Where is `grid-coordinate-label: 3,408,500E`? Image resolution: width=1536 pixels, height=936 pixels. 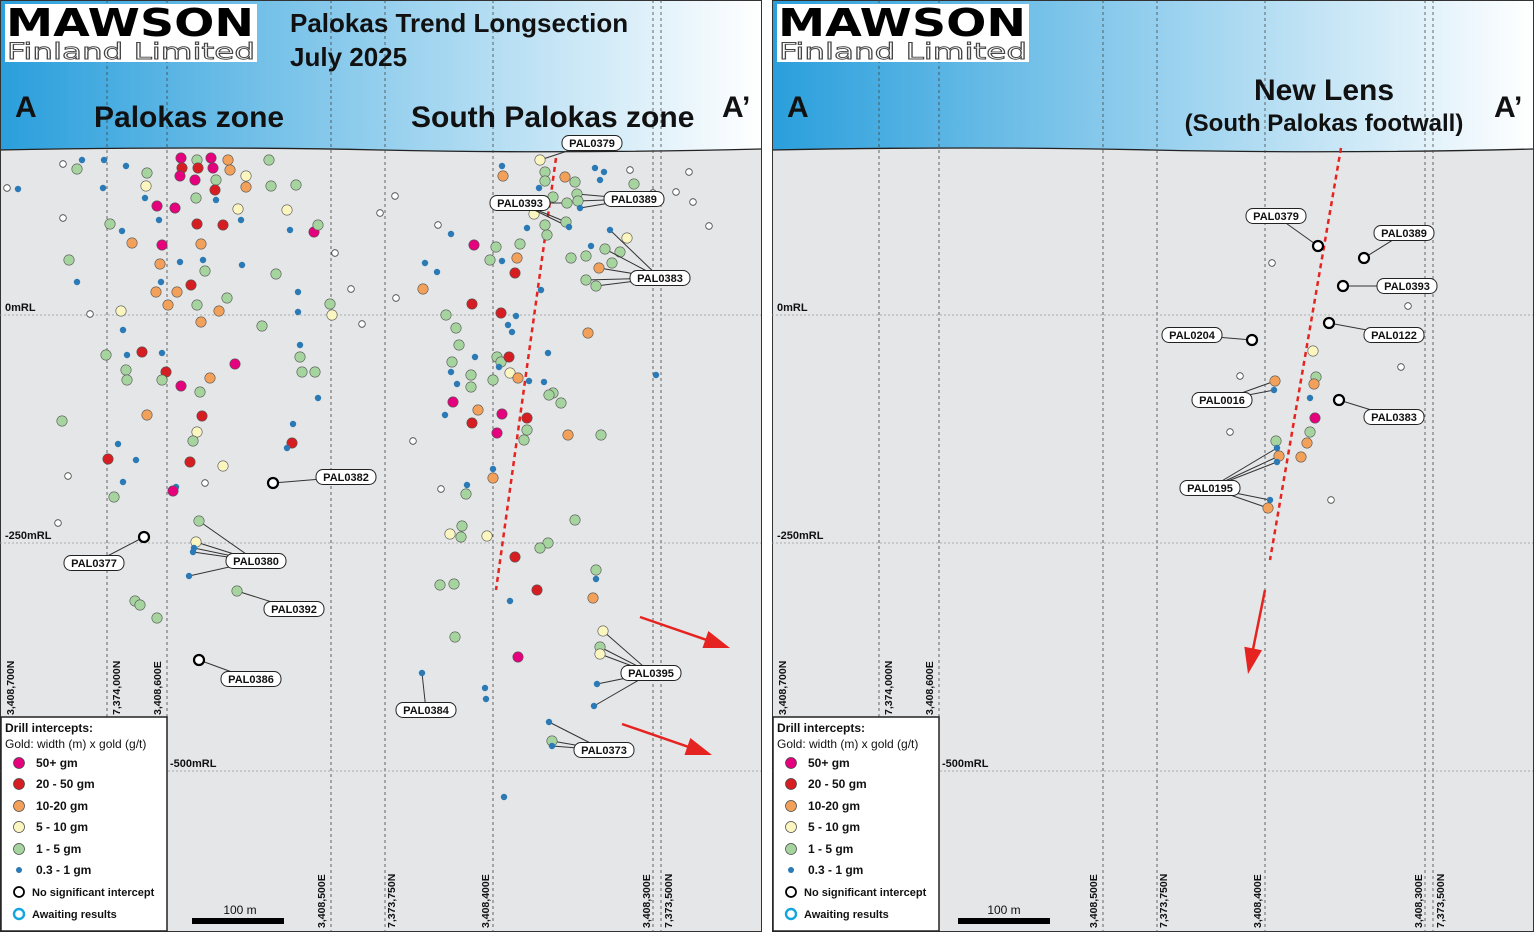 grid-coordinate-label: 3,408,500E is located at coordinates (322, 901).